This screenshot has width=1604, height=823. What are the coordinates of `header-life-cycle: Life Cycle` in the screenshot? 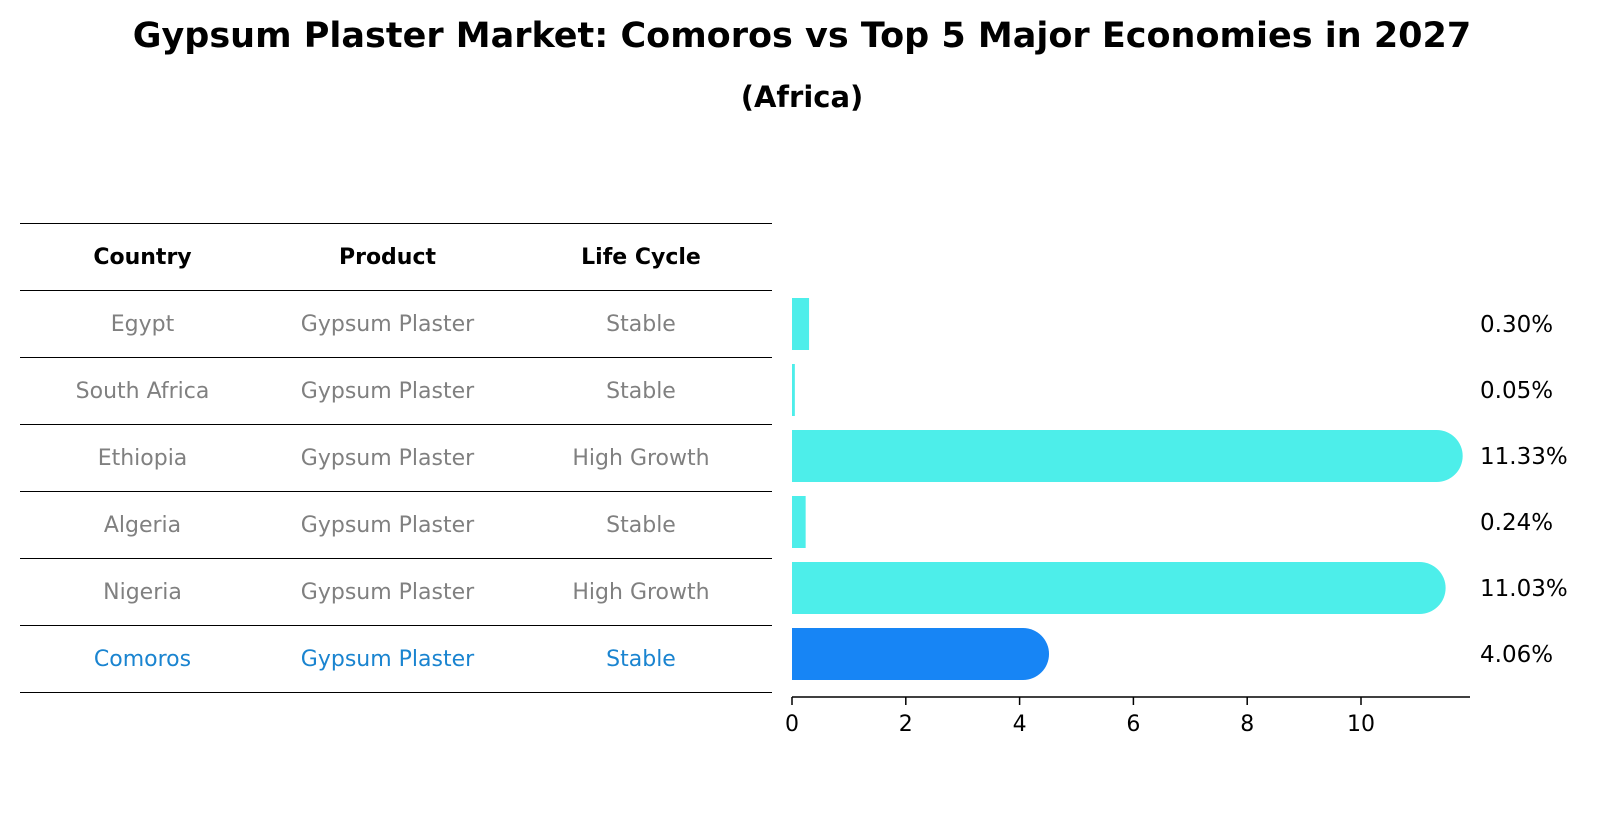 It's located at (641, 257).